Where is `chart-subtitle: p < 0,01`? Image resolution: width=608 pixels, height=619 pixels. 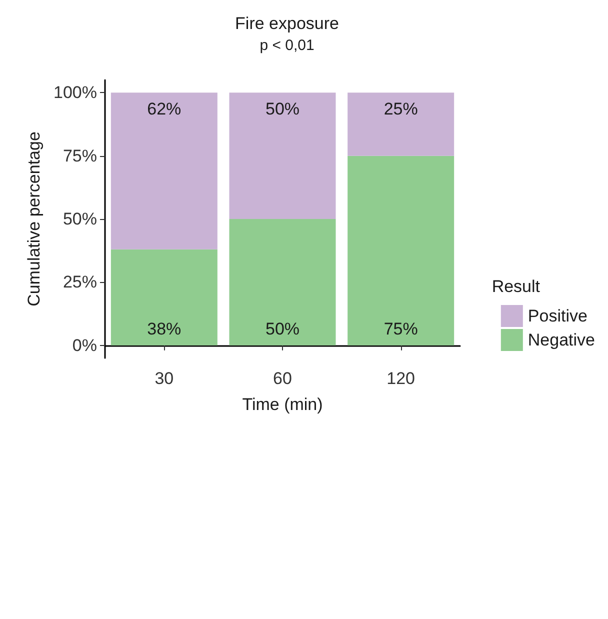
chart-subtitle: p < 0,01 is located at coordinates (287, 45).